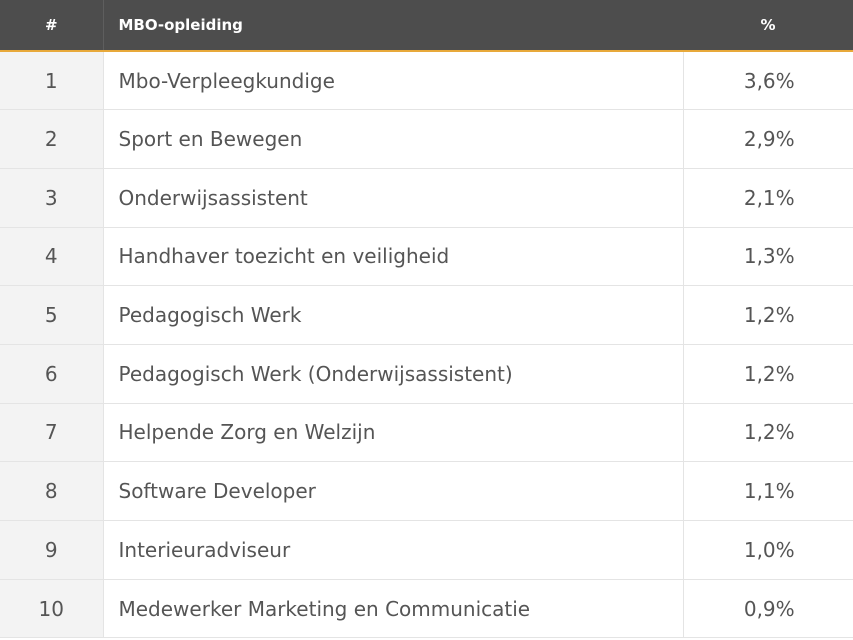  Describe the element at coordinates (52, 550) in the screenshot. I see `rank-cell: 9` at that location.